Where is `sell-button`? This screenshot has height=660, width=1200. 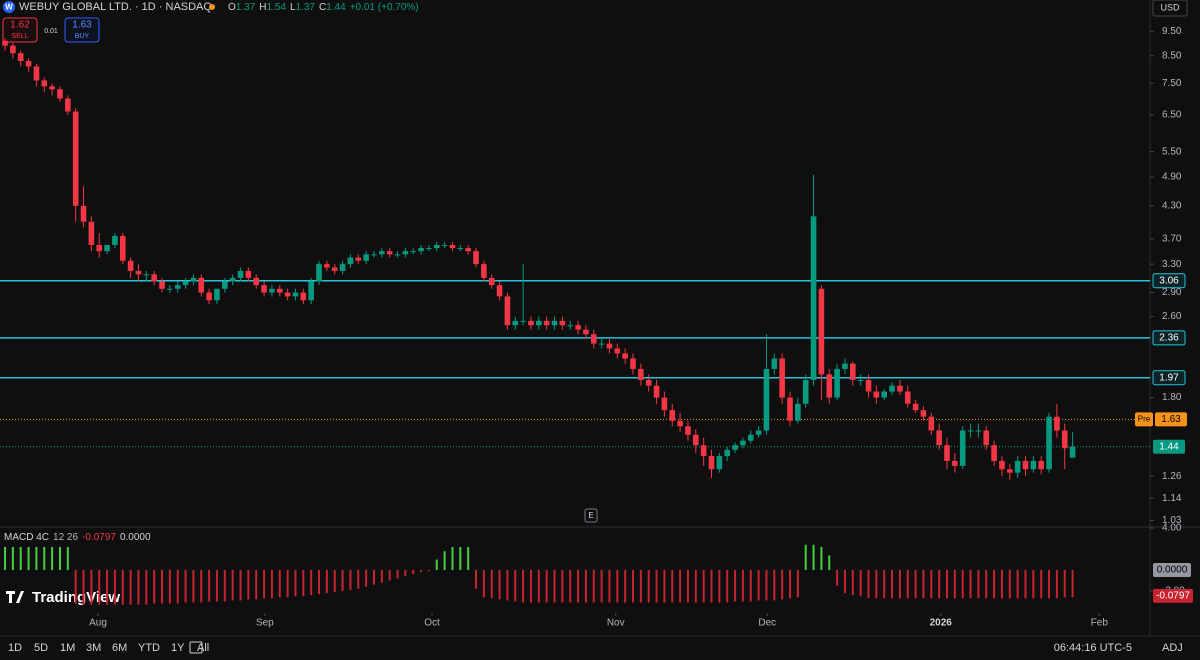 sell-button is located at coordinates (20, 30).